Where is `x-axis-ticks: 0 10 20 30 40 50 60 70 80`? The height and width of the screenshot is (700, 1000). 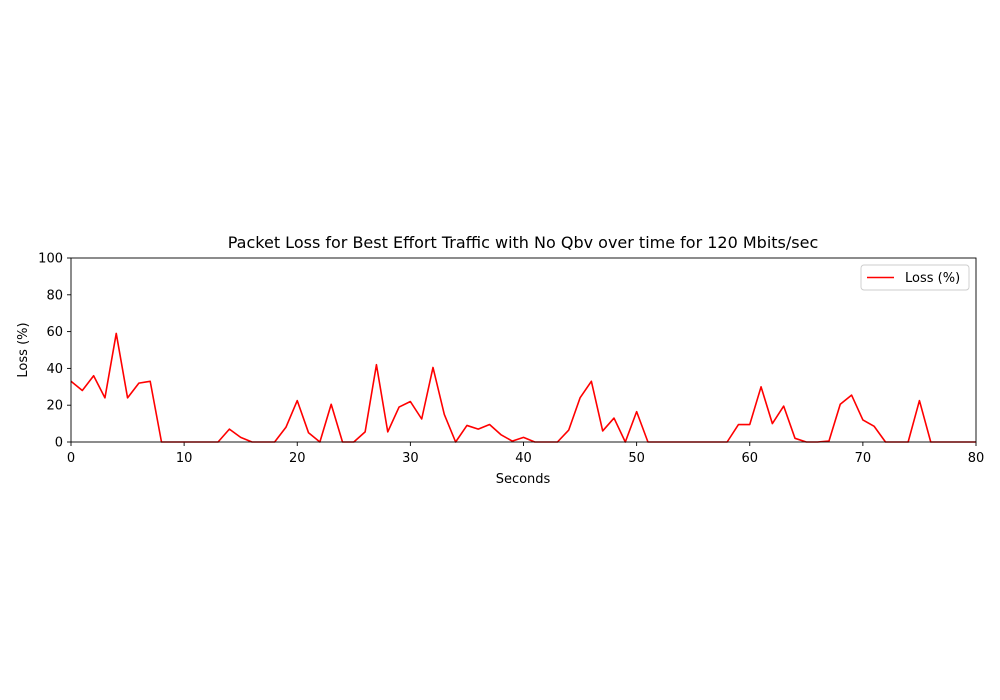 x-axis-ticks: 0 10 20 30 40 50 60 70 80 is located at coordinates (525, 454).